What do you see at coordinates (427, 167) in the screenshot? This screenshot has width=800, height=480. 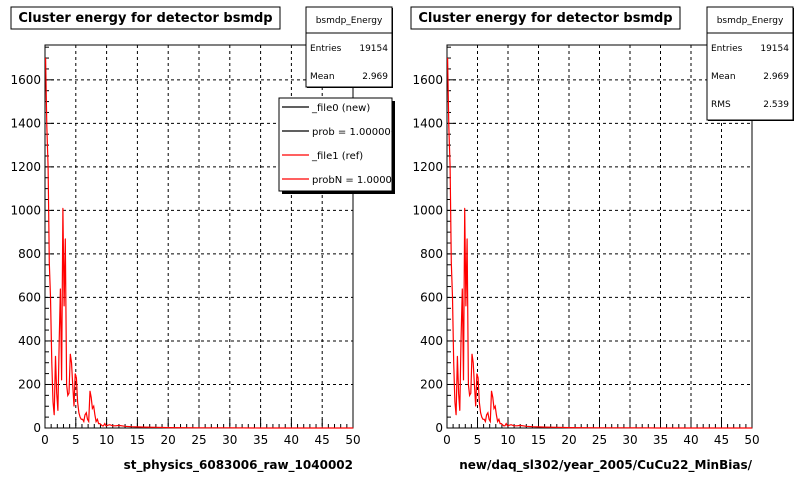 I see `y-tick-label: 1200` at bounding box center [427, 167].